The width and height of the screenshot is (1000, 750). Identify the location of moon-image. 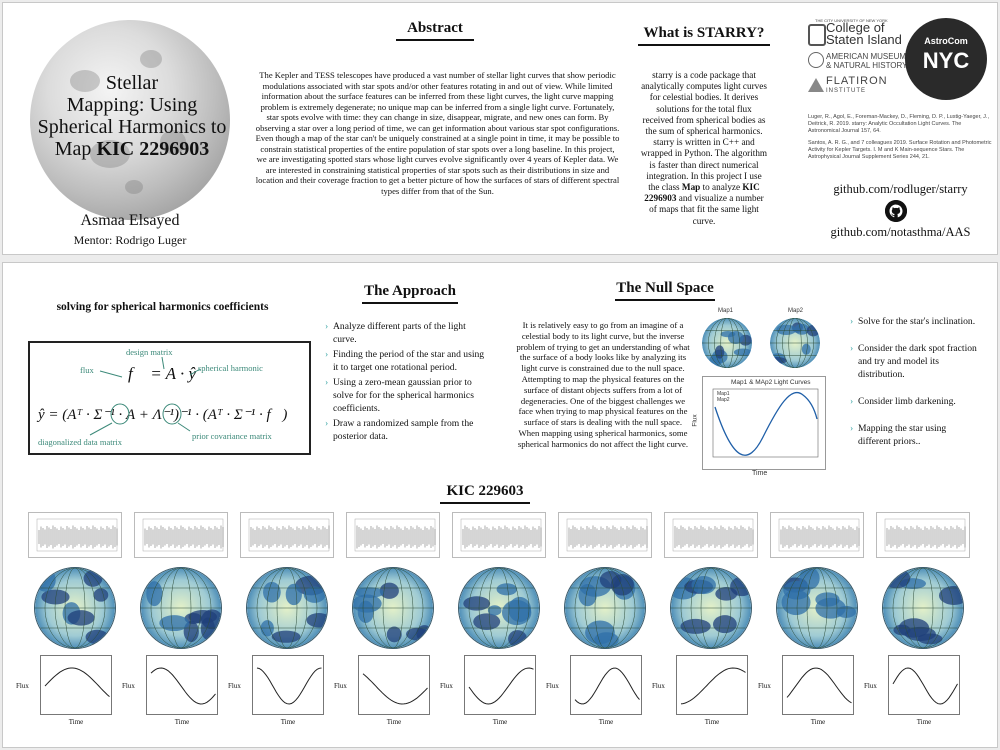
(130, 120).